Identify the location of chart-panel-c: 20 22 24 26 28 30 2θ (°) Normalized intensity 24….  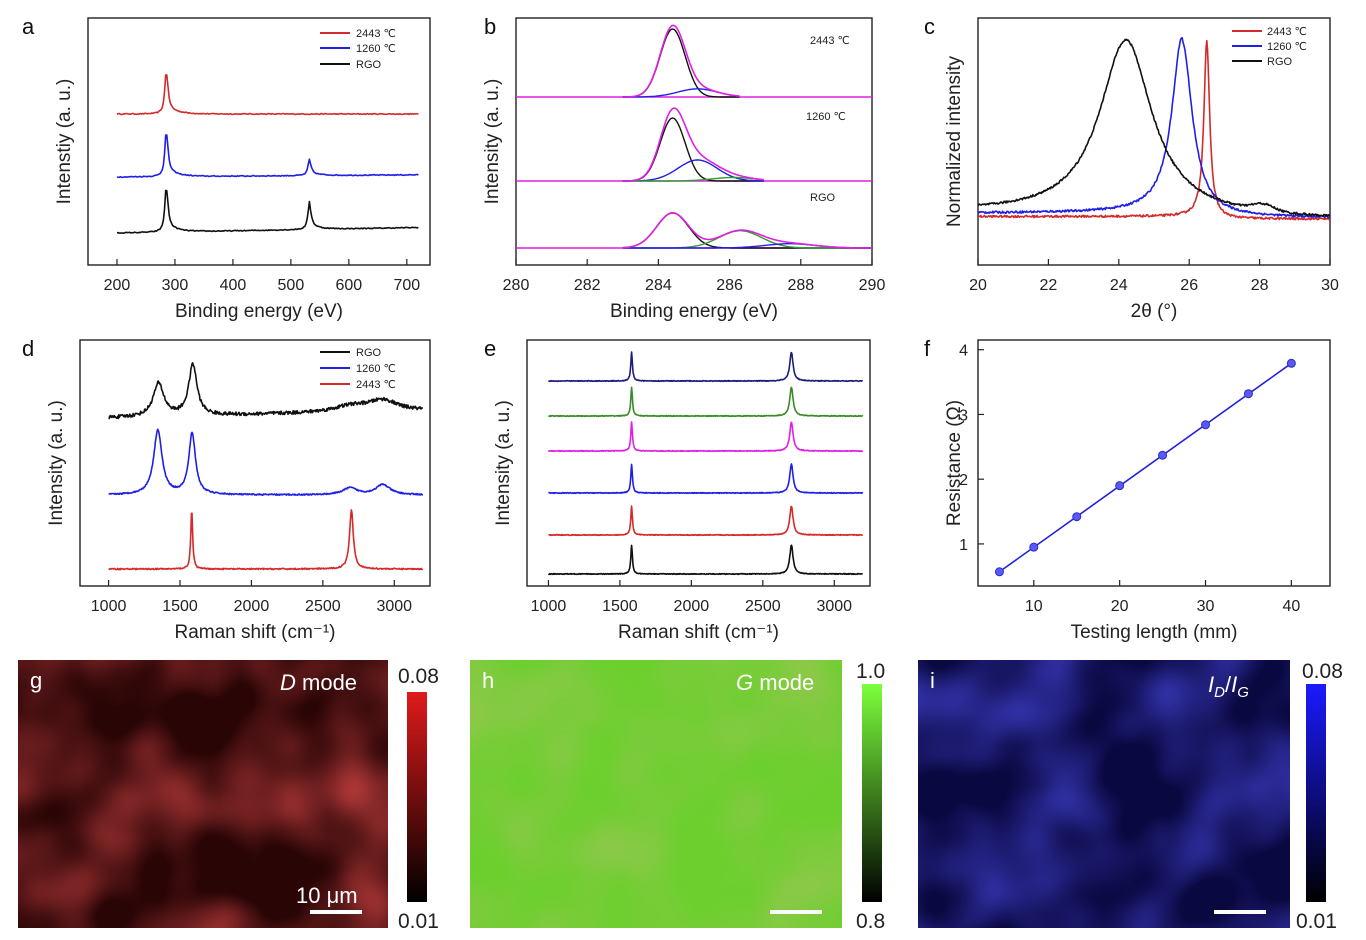
(1141, 169).